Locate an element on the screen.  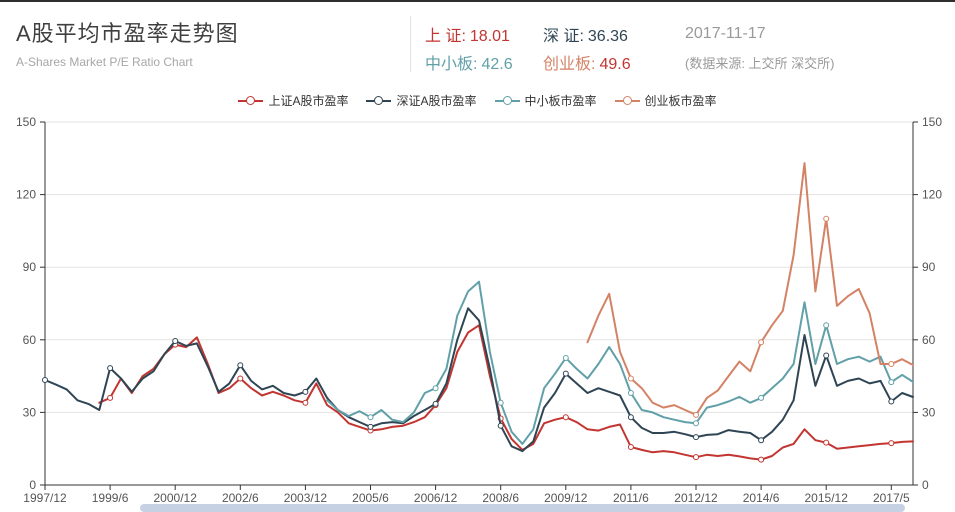
y-tick-label-right: 0 is located at coordinates (925, 485).